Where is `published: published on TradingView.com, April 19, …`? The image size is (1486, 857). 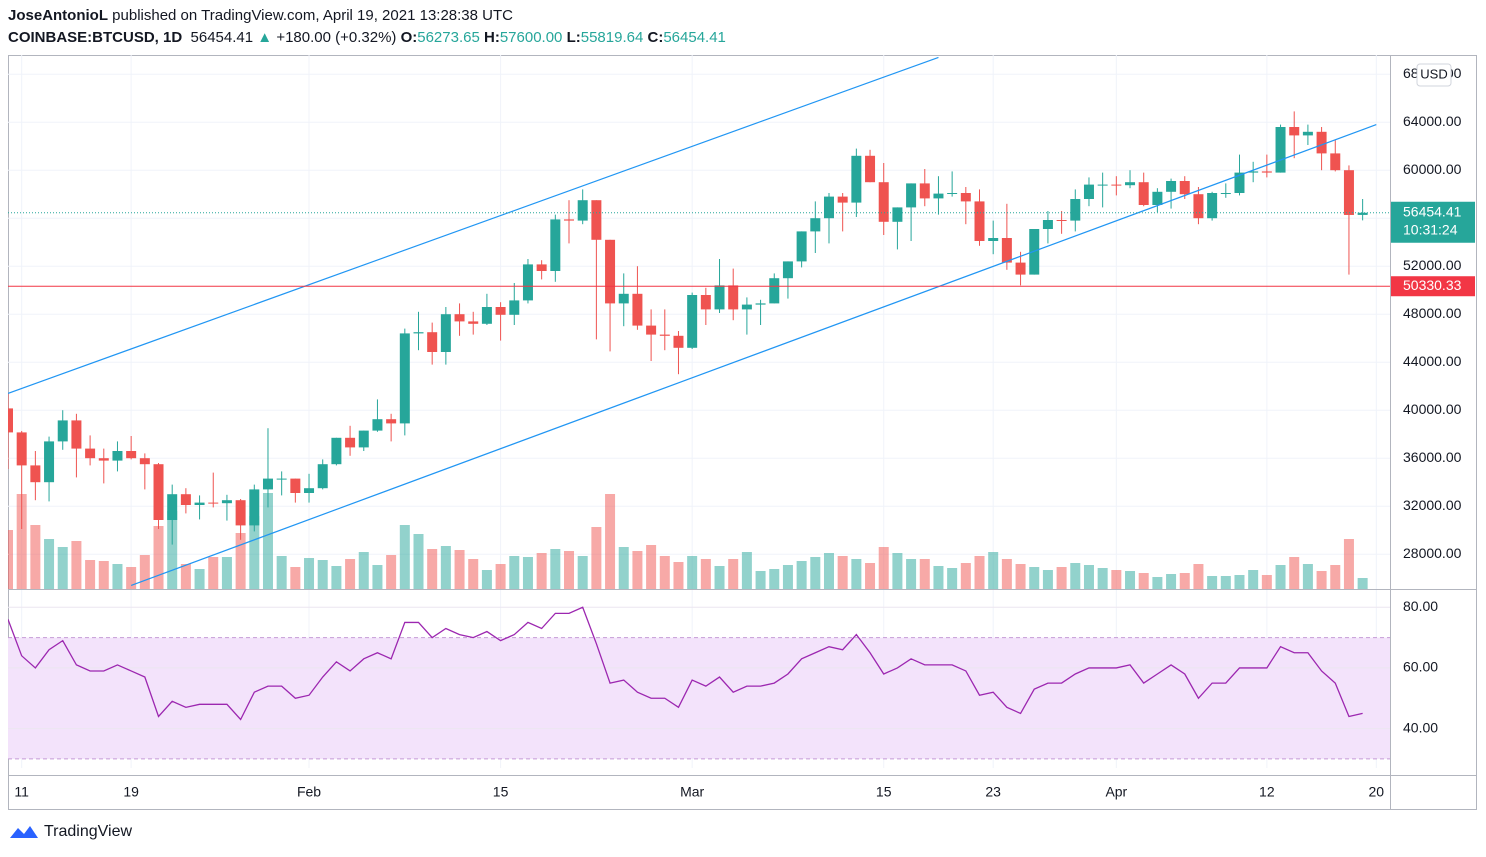
published: published on TradingView.com, April 19, … is located at coordinates (312, 15).